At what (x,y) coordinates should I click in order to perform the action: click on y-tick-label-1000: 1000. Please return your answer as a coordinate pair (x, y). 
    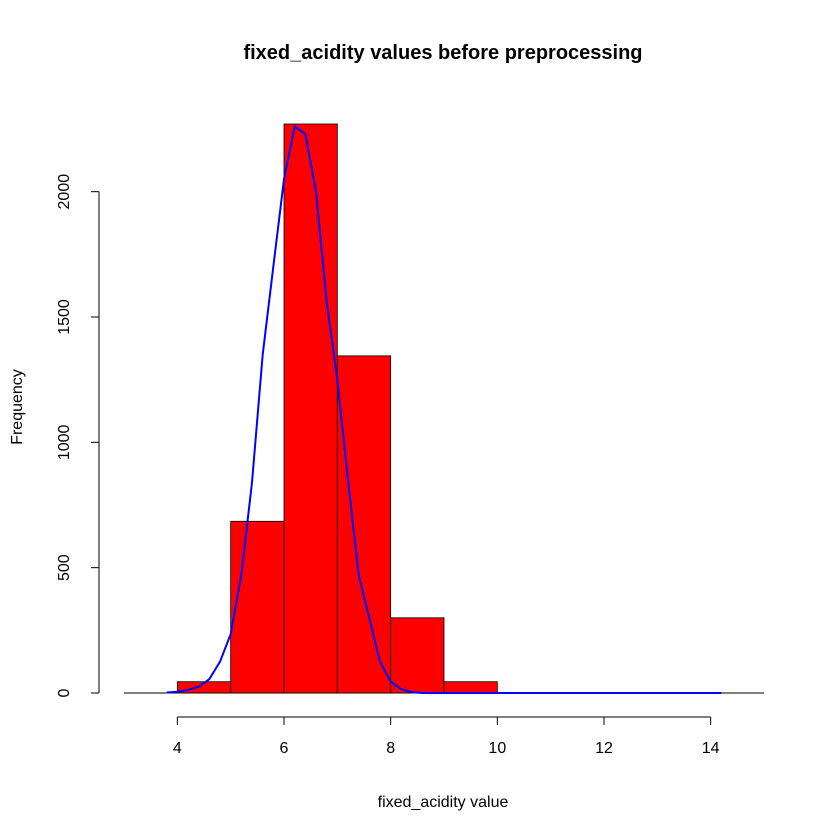
    Looking at the image, I should click on (64, 442).